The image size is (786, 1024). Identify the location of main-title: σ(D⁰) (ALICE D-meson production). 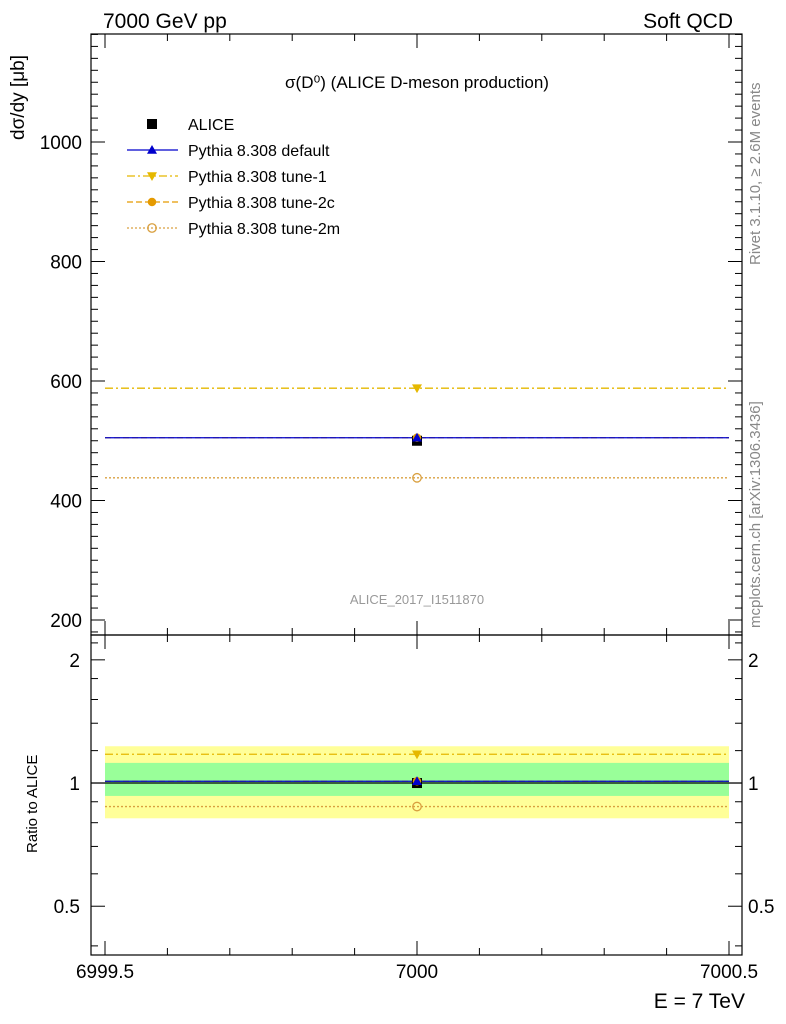
(417, 82).